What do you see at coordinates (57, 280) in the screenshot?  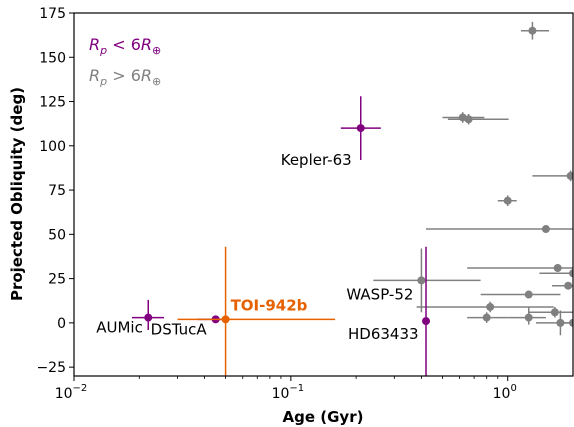 I see `y-tick-label: 25` at bounding box center [57, 280].